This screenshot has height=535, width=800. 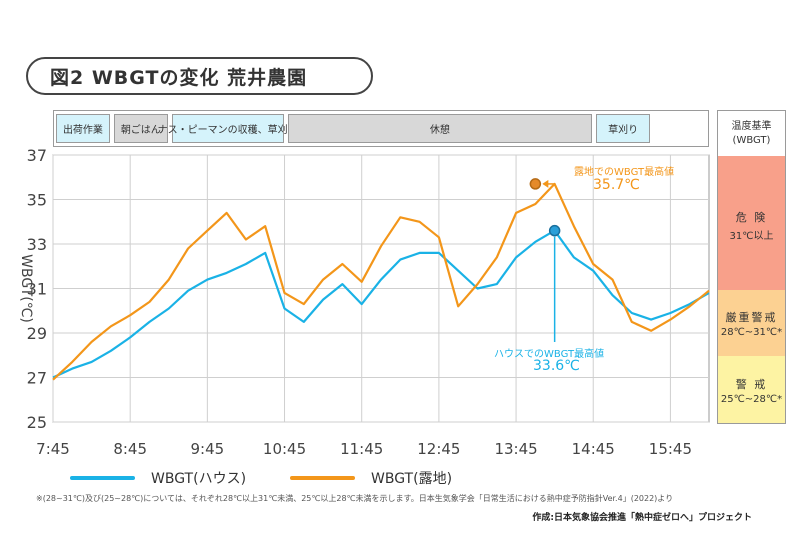 I want to click on y-tick-label: 25, so click(x=37, y=422).